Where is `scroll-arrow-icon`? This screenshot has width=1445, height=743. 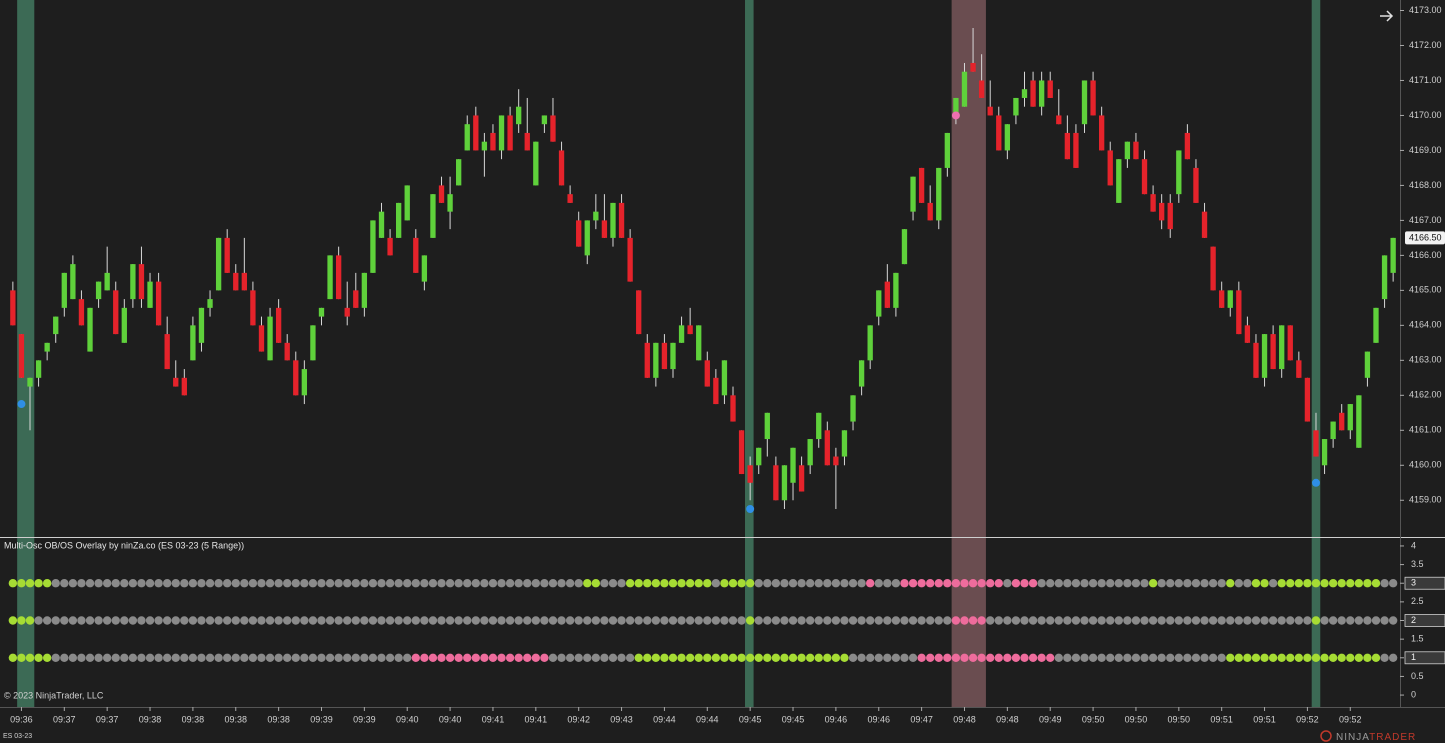 scroll-arrow-icon is located at coordinates (1387, 16).